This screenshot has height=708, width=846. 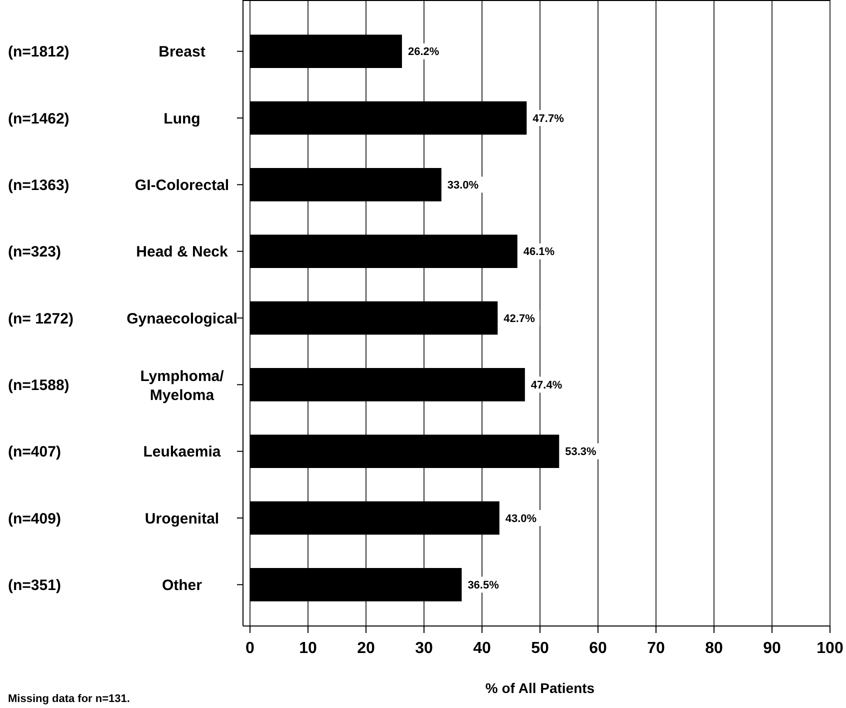 What do you see at coordinates (182, 52) in the screenshot?
I see `y-tick-label: Breast` at bounding box center [182, 52].